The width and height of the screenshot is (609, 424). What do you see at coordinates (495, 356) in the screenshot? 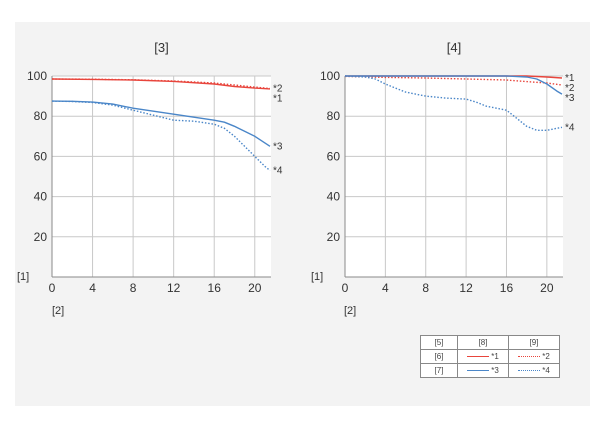
I see `legend-entry-label: *1` at bounding box center [495, 356].